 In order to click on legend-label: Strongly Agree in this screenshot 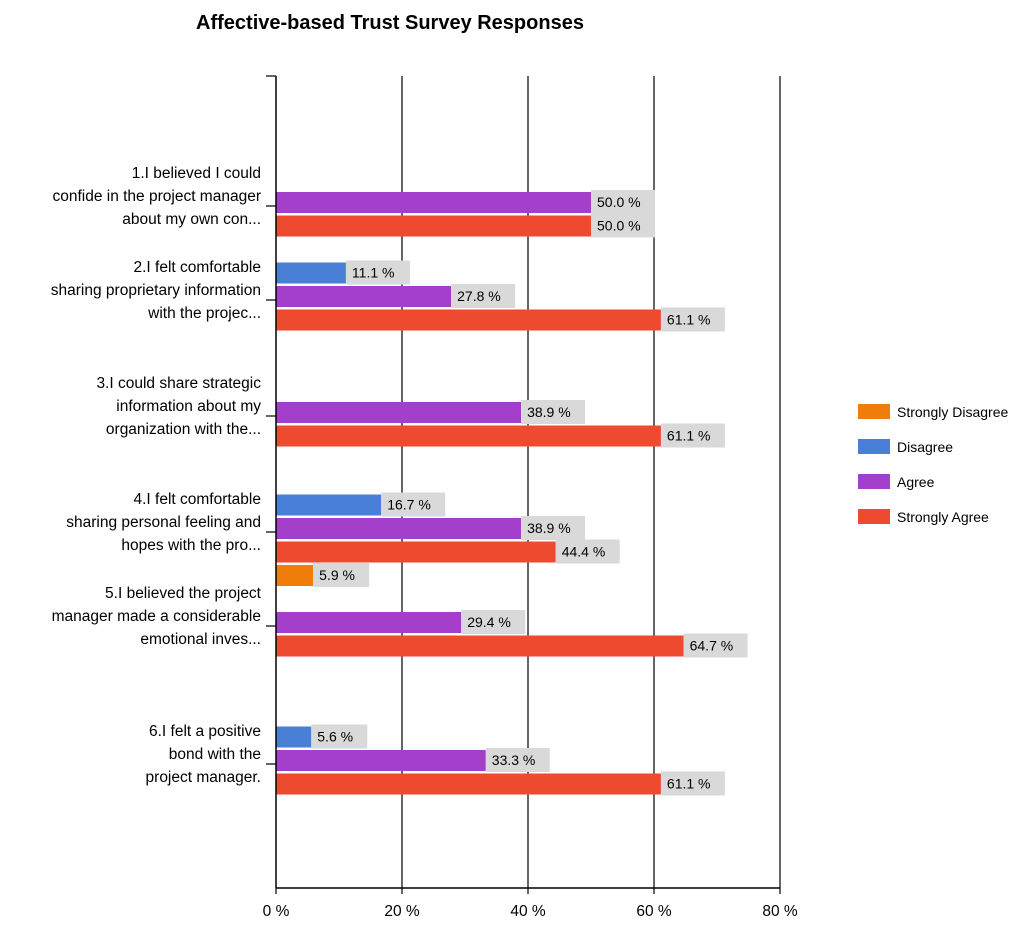, I will do `click(943, 517)`.